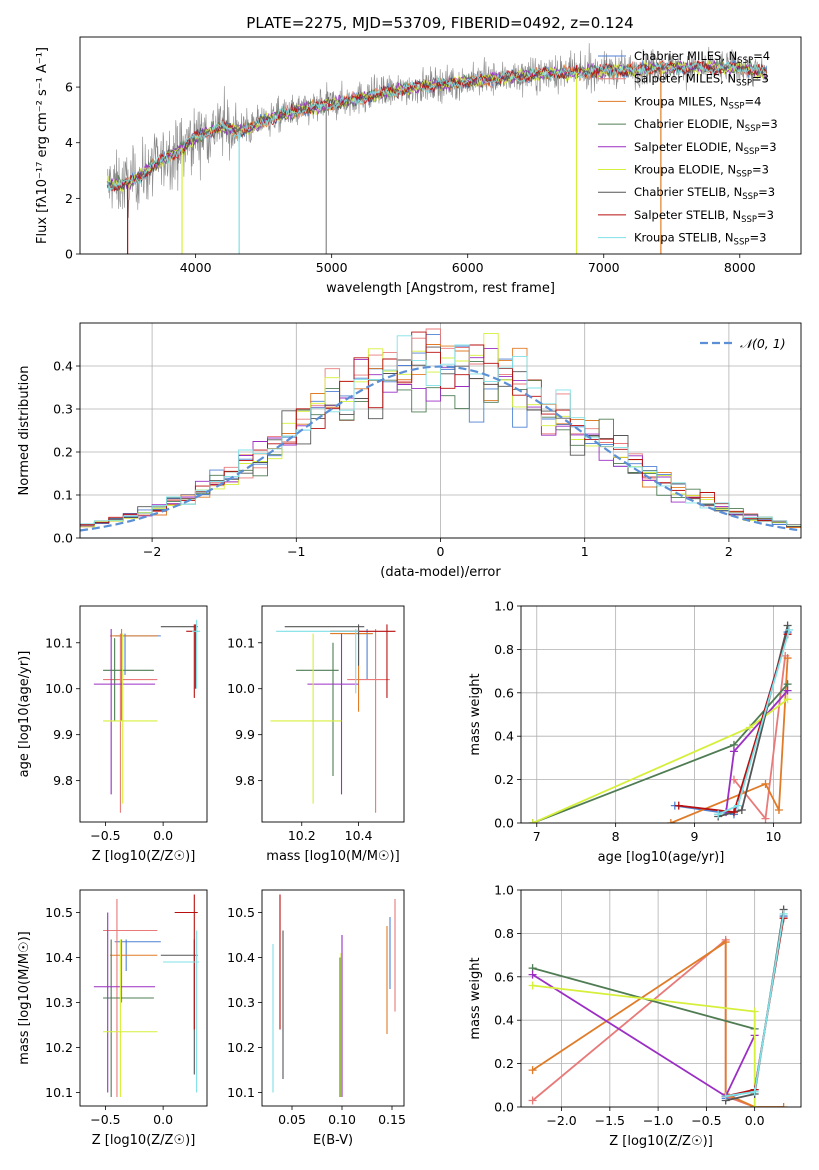  Describe the element at coordinates (245, 734) in the screenshot. I see `y-tick-label: 9.9` at that location.